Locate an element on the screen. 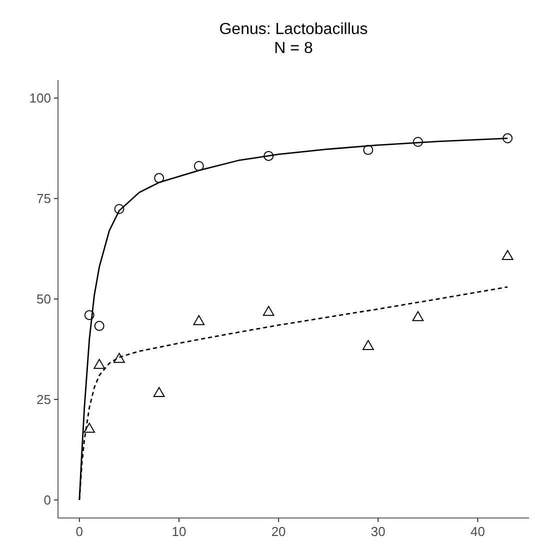 Image resolution: width=535 pixels, height=544 pixels. chart-subtitle: N = 8 is located at coordinates (293, 48).